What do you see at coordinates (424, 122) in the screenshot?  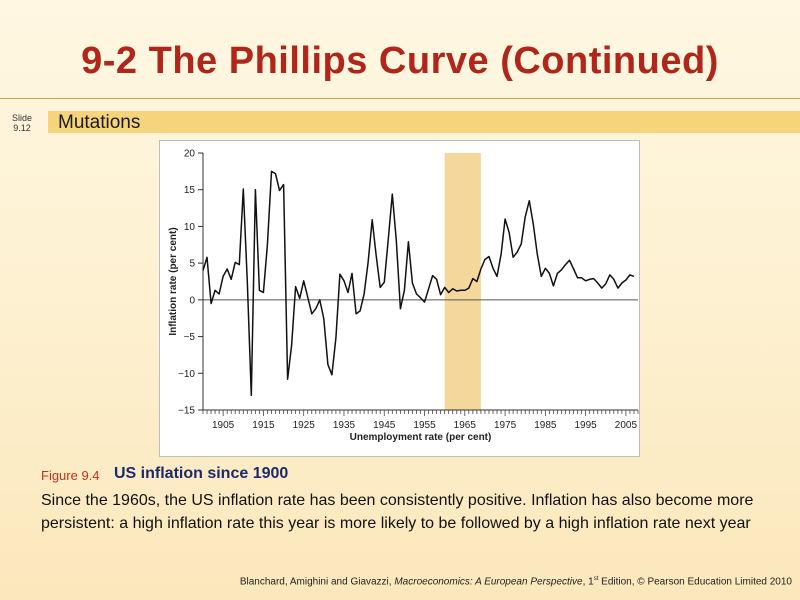 I see `subtitle-bar` at bounding box center [424, 122].